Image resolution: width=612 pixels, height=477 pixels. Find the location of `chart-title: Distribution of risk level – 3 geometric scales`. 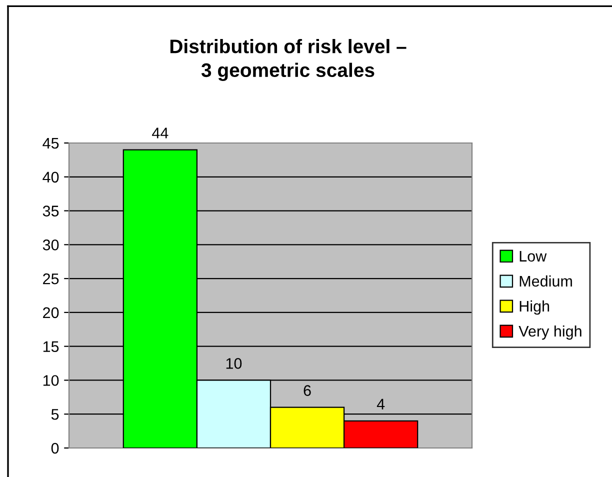

chart-title: Distribution of risk level – 3 geometric scales is located at coordinates (288, 60).